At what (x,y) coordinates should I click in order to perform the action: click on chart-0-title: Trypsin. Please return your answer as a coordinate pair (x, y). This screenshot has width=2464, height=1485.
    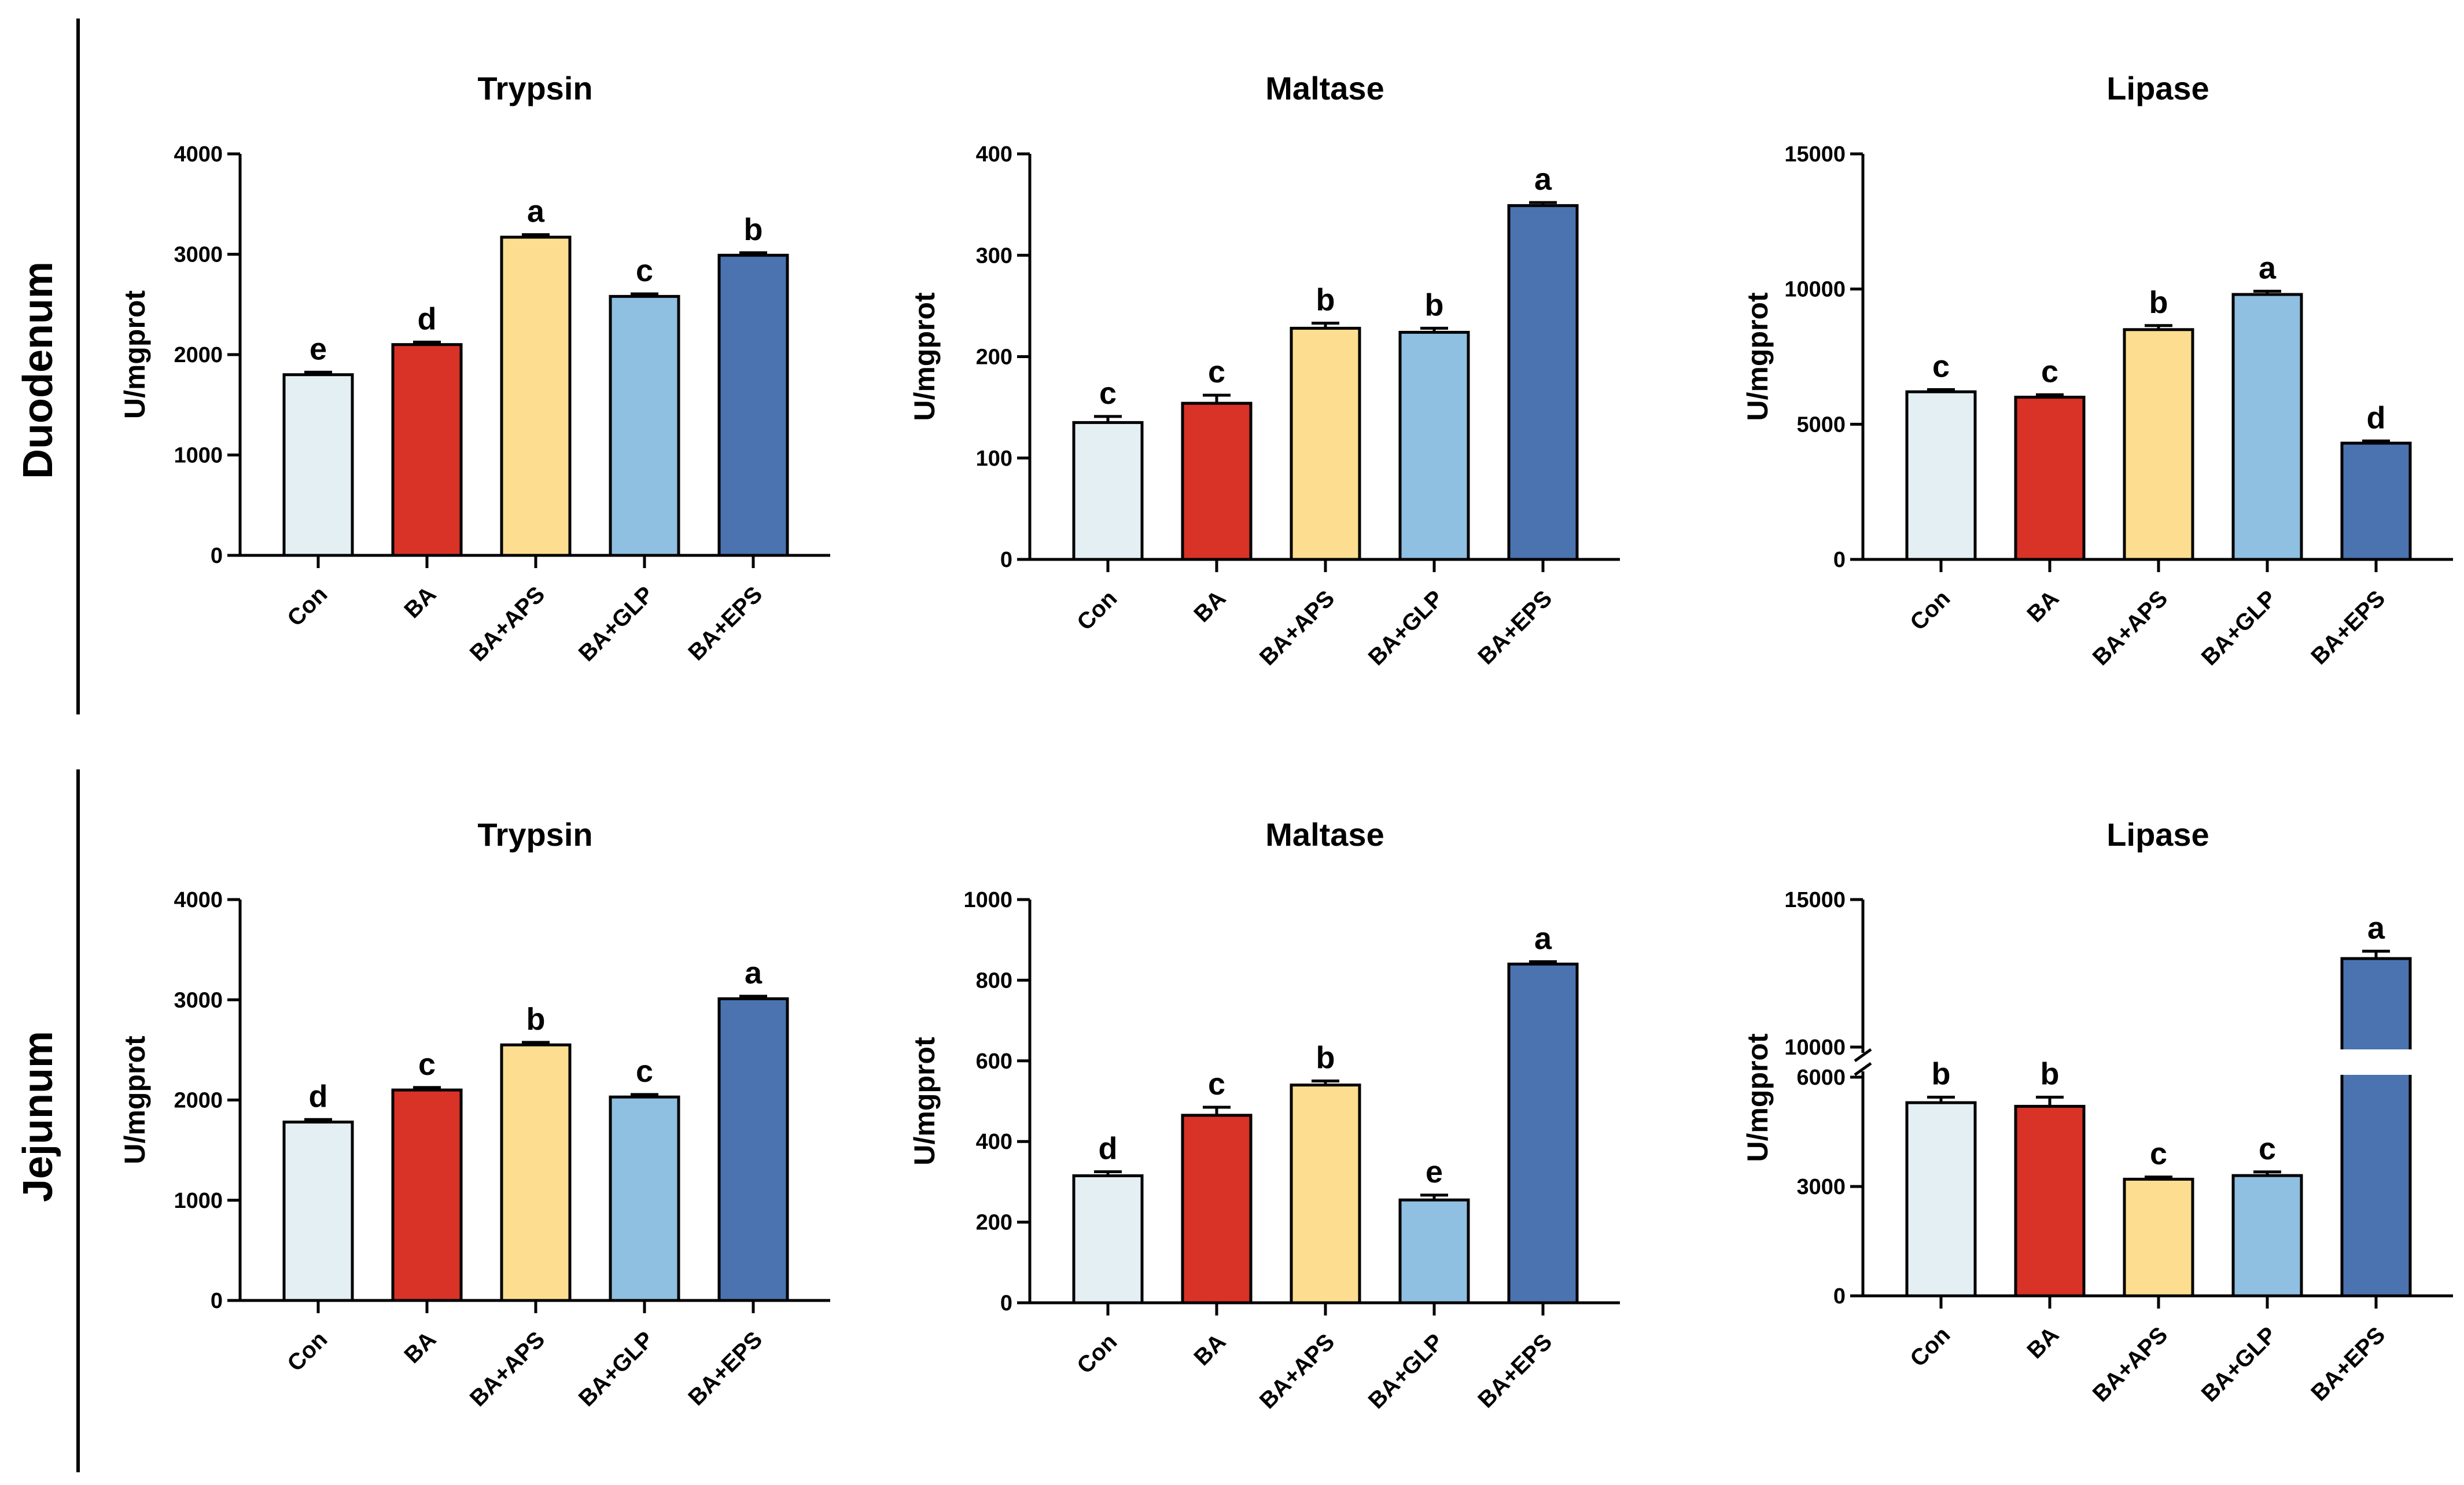
    Looking at the image, I should click on (534, 88).